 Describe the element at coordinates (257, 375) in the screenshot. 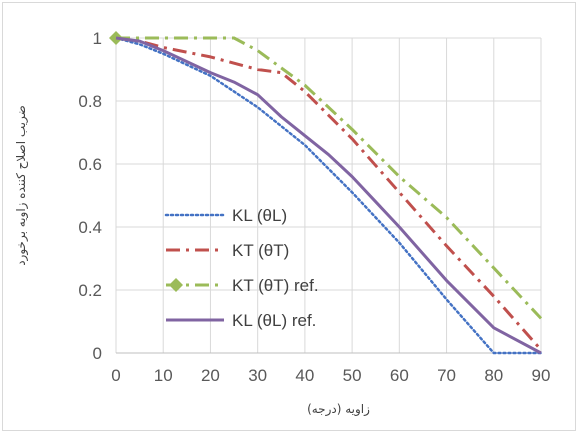

I see `x-tick-label: 30` at that location.